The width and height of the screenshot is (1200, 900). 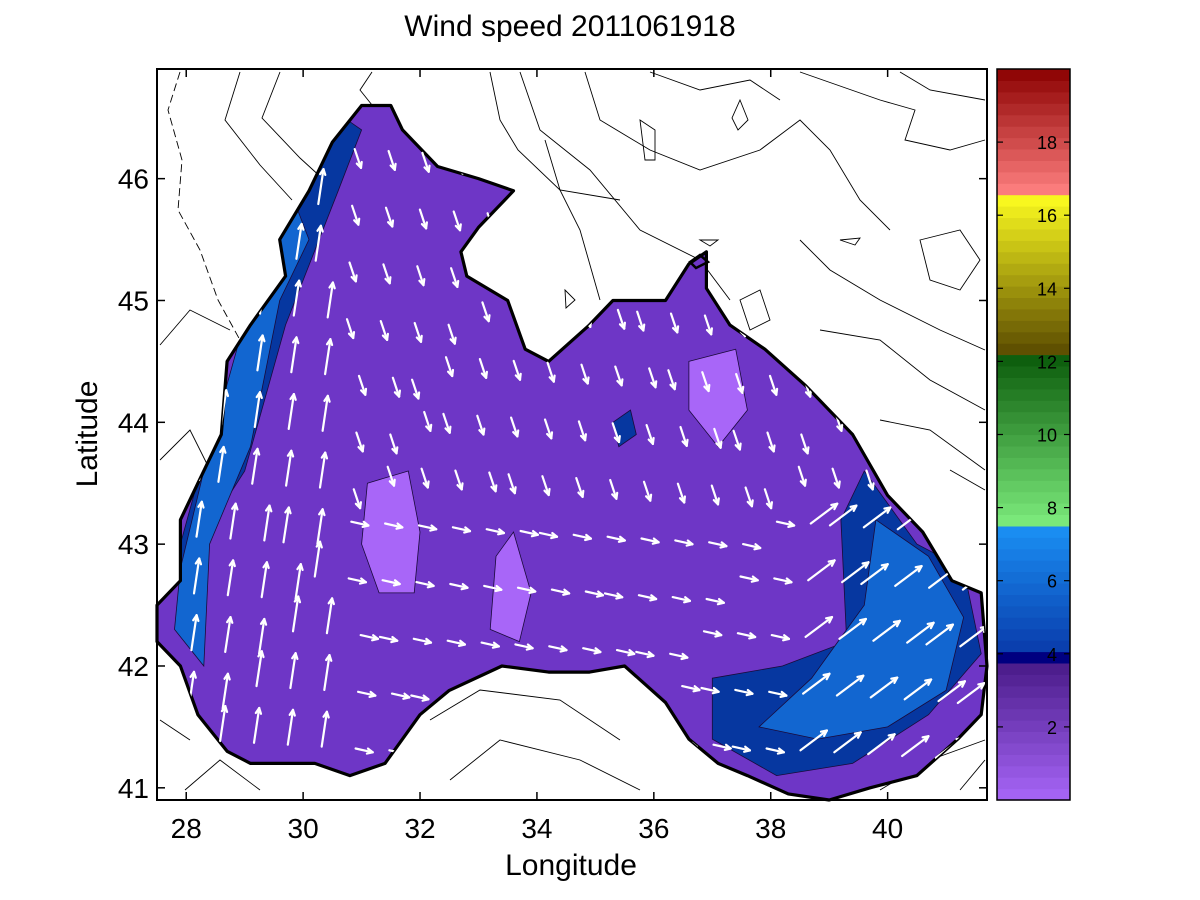 I want to click on colorbar-tick-label: 2, so click(x=1052, y=728).